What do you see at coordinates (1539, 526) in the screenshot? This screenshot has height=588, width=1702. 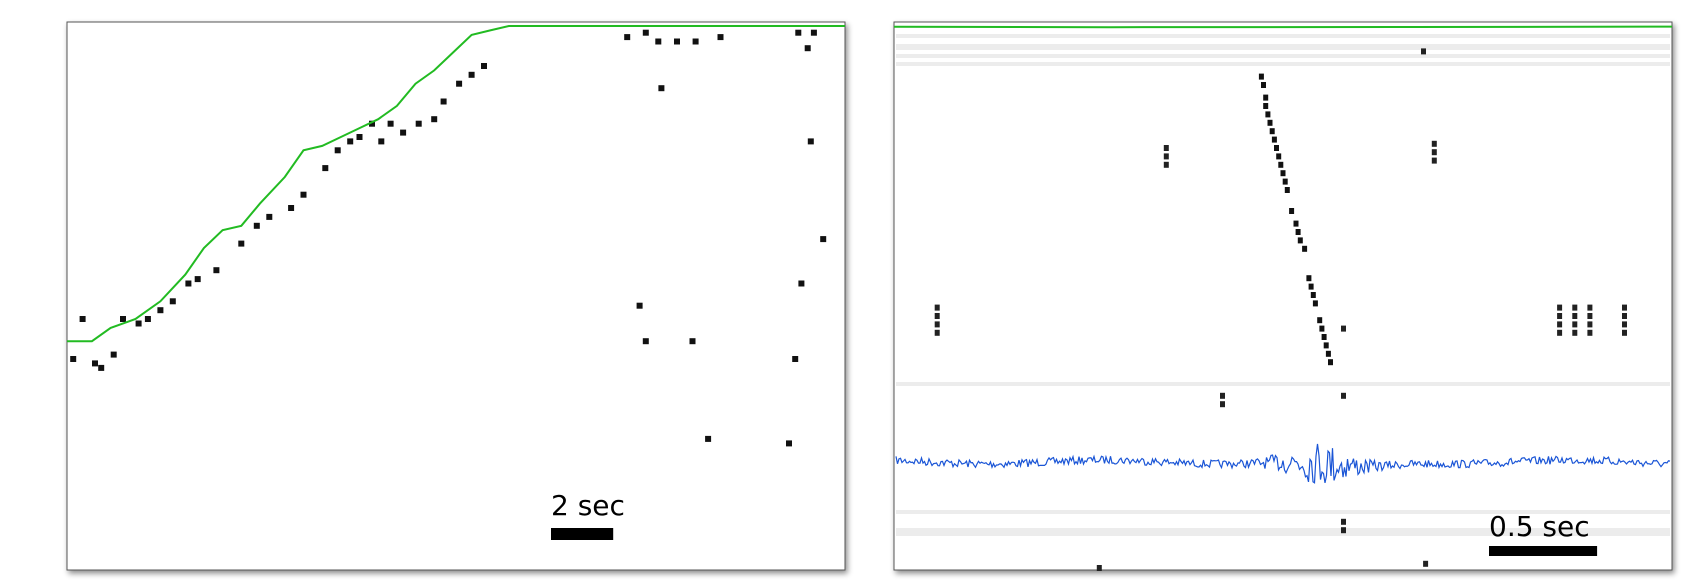 I see `right-scale-bar-label: 0.5 sec` at bounding box center [1539, 526].